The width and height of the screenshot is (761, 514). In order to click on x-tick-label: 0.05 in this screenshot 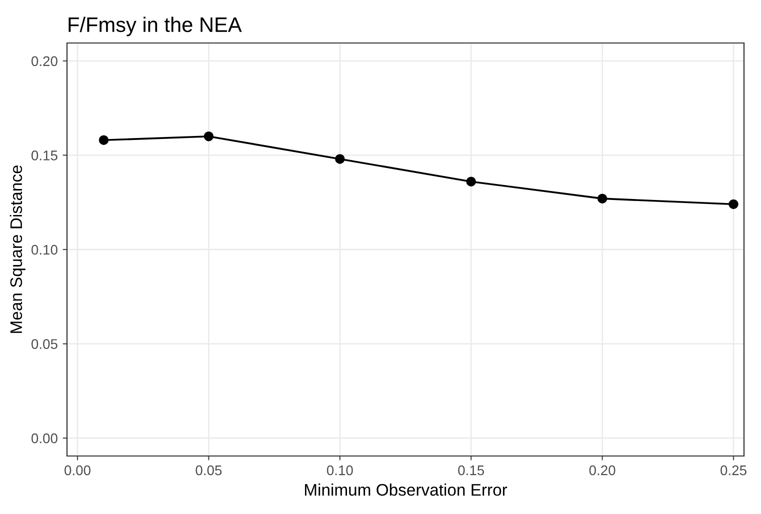, I will do `click(209, 470)`.